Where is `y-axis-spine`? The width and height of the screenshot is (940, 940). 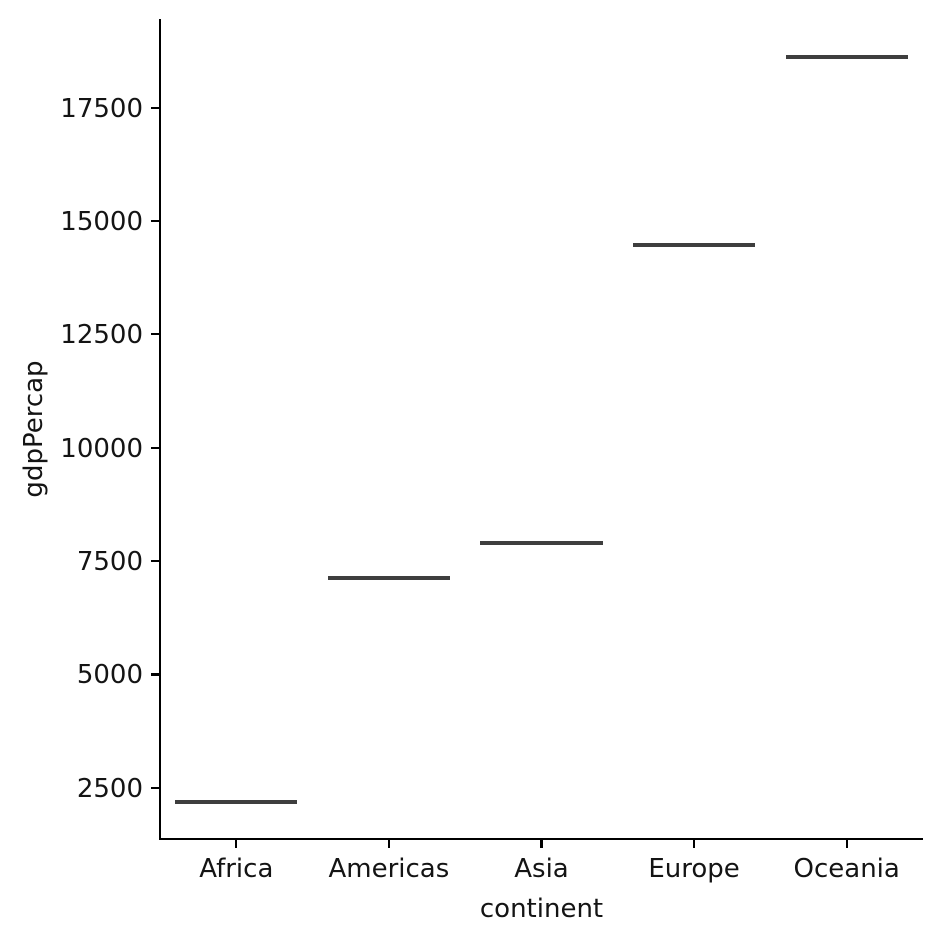
y-axis-spine is located at coordinates (160, 429).